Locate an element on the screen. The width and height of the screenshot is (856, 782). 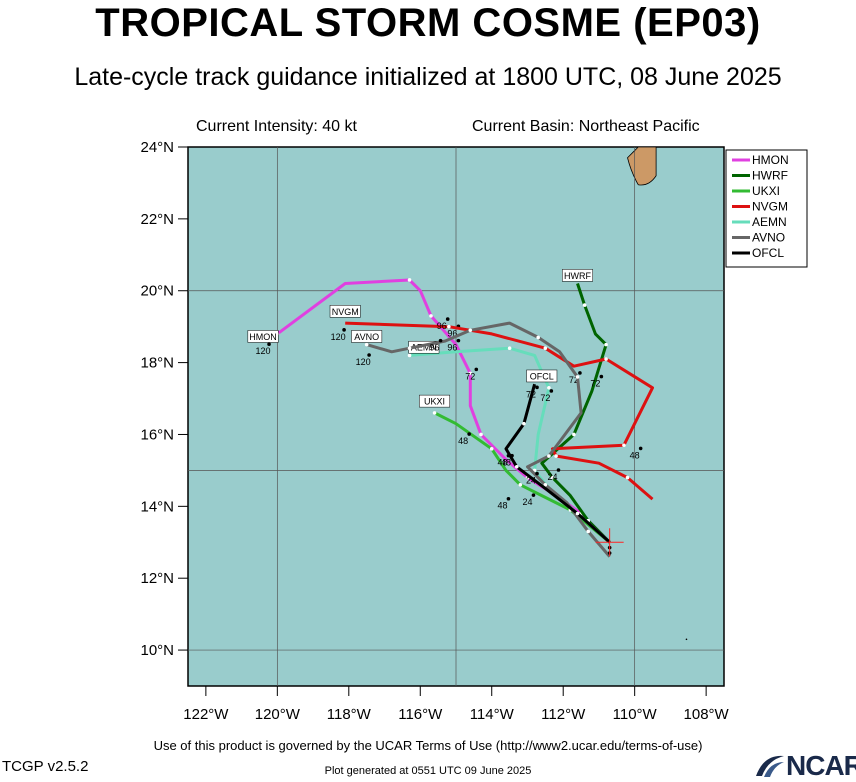
version-label: TCGP v2.5.2 is located at coordinates (45, 766).